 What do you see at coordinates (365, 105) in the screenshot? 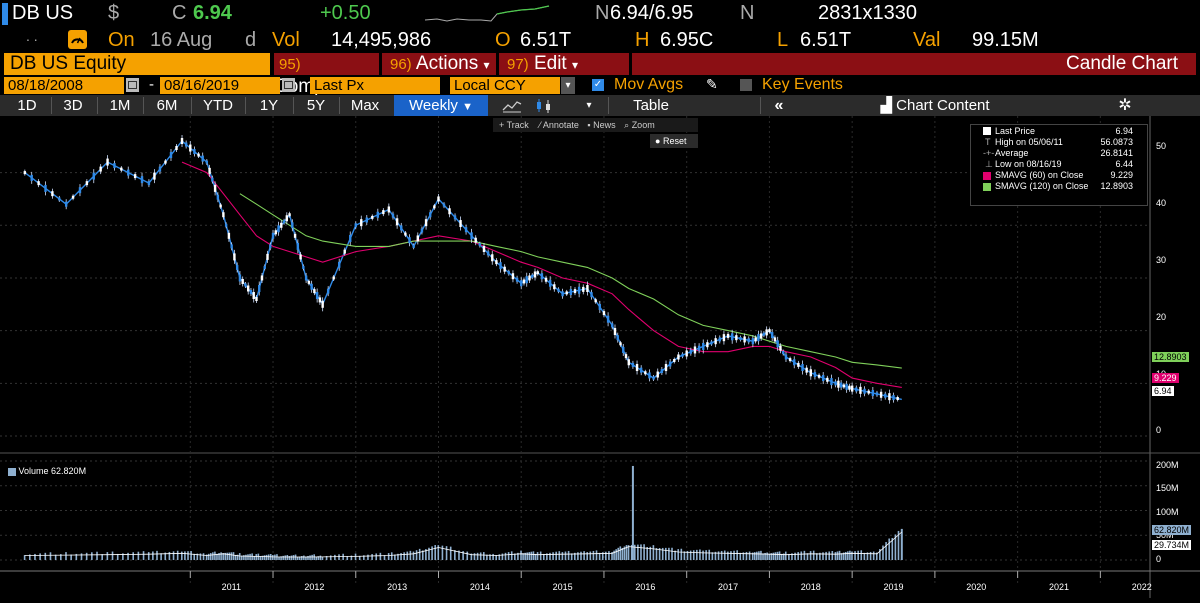
I see `period-max-button: Max` at bounding box center [365, 105].